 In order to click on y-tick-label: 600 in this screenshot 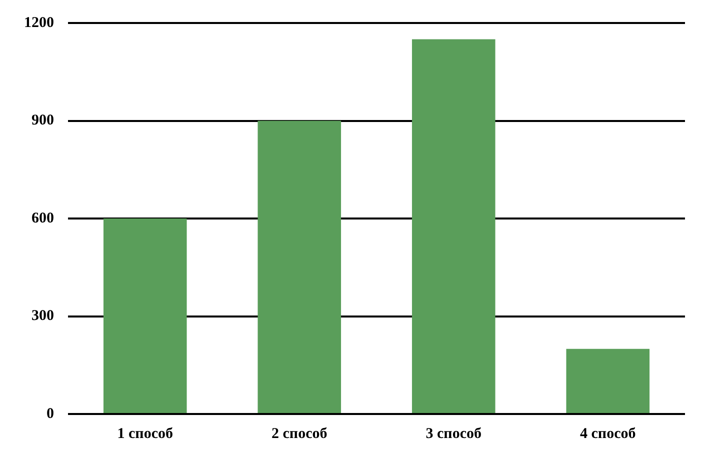, I will do `click(43, 218)`.